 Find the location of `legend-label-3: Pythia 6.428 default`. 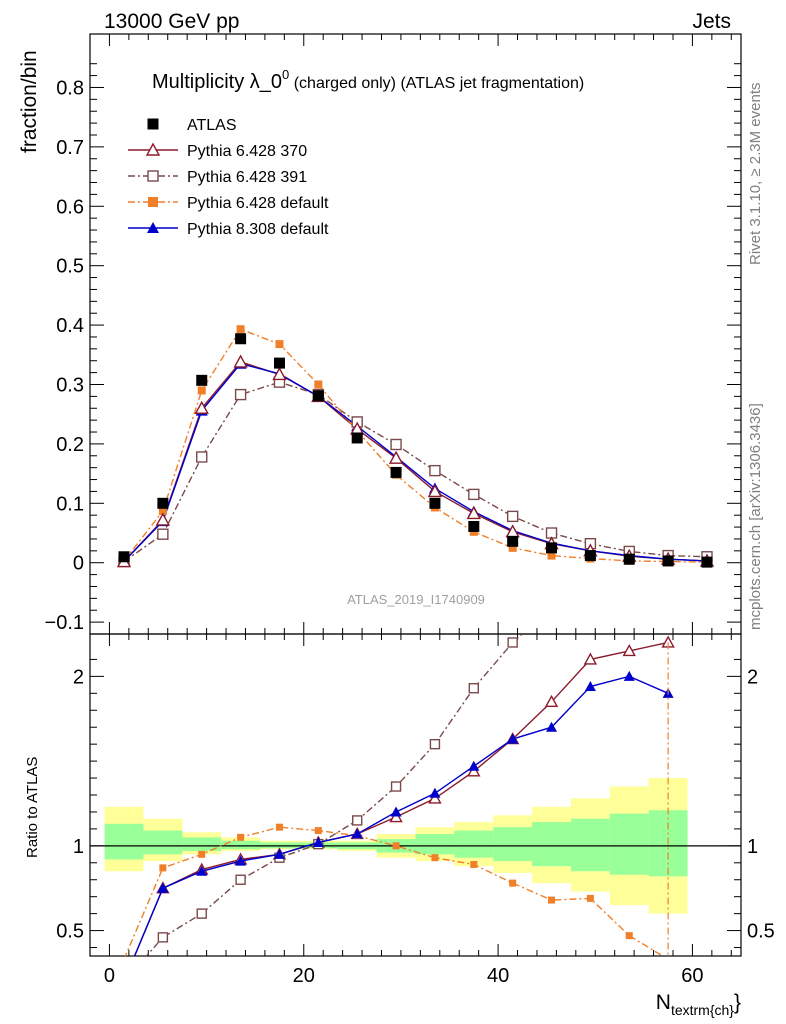

legend-label-3: Pythia 6.428 default is located at coordinates (258, 203).